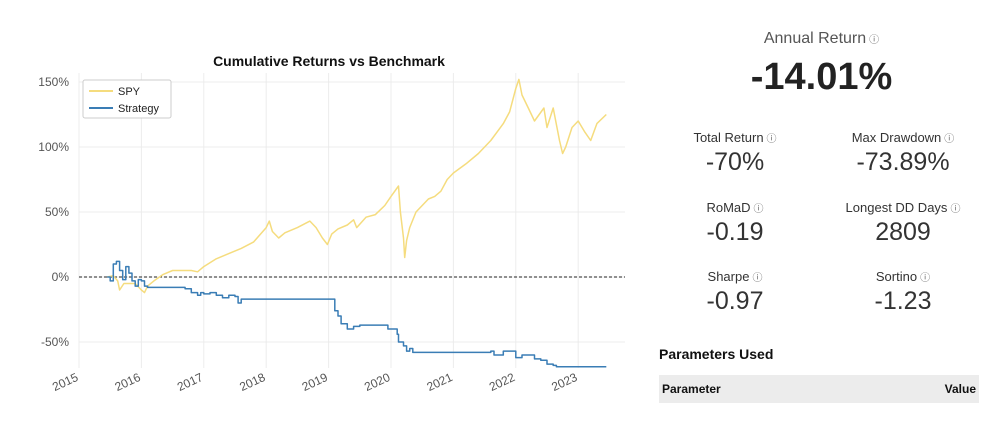 This screenshot has width=993, height=424. I want to click on metric-label: Sortino ⓘ, so click(903, 276).